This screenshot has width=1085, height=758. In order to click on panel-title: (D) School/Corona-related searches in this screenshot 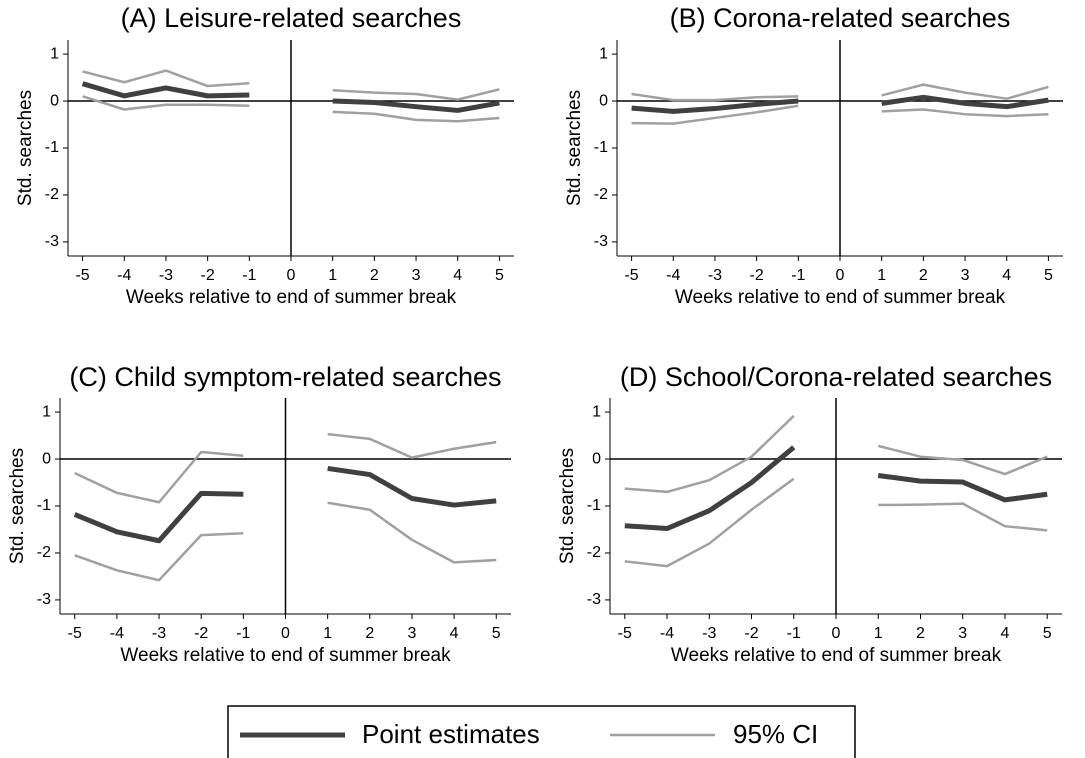, I will do `click(836, 377)`.